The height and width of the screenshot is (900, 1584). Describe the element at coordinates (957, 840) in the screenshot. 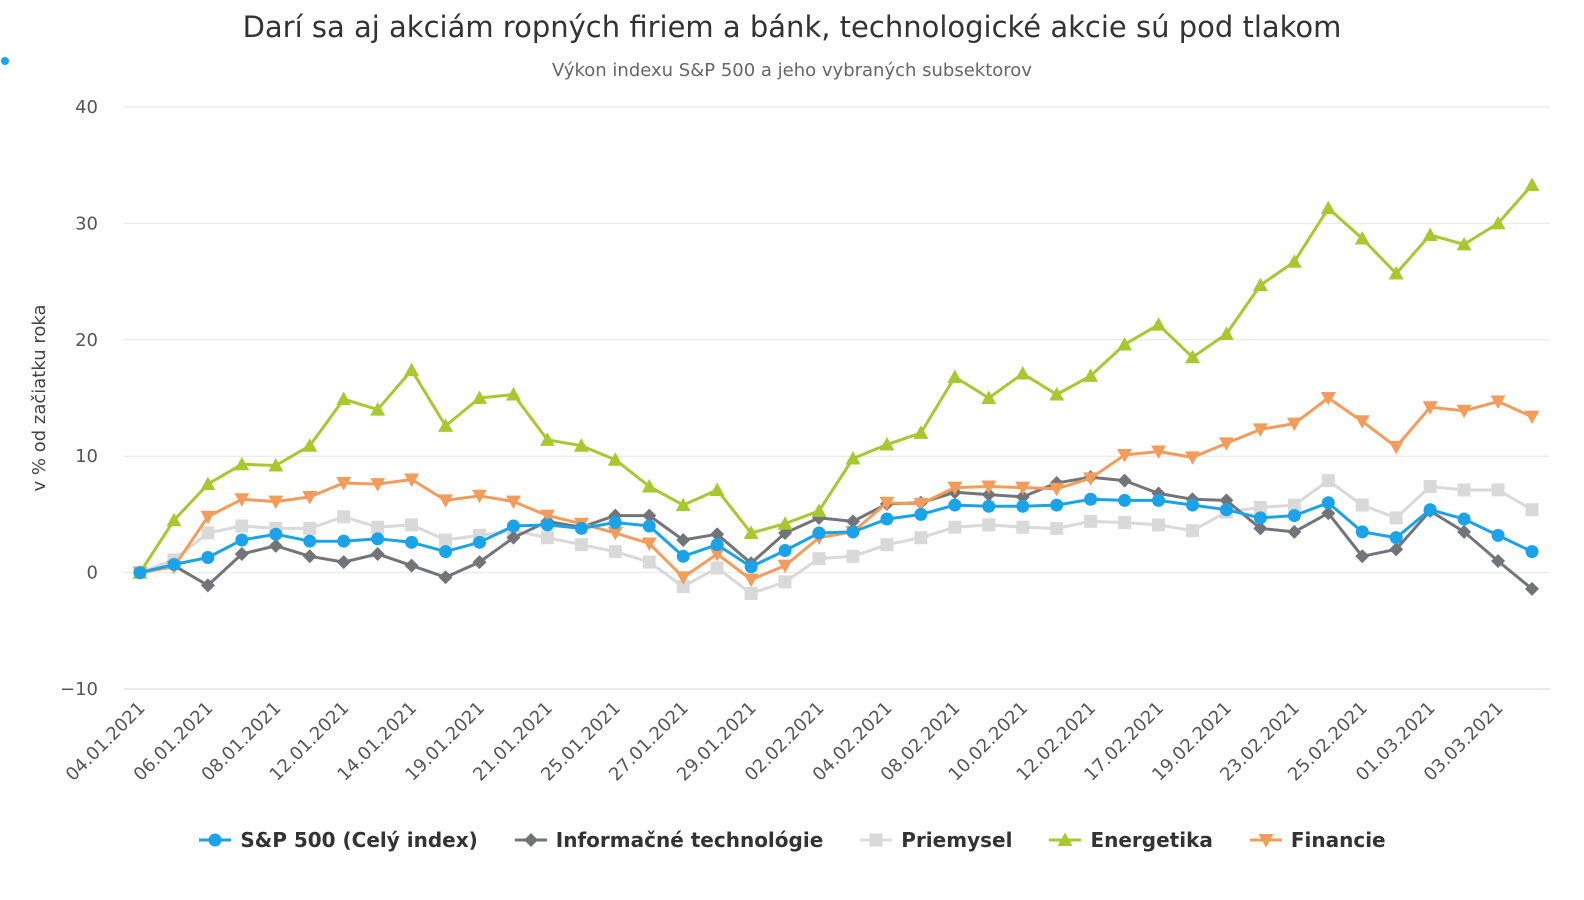

I see `legend-label: Priemysel` at that location.